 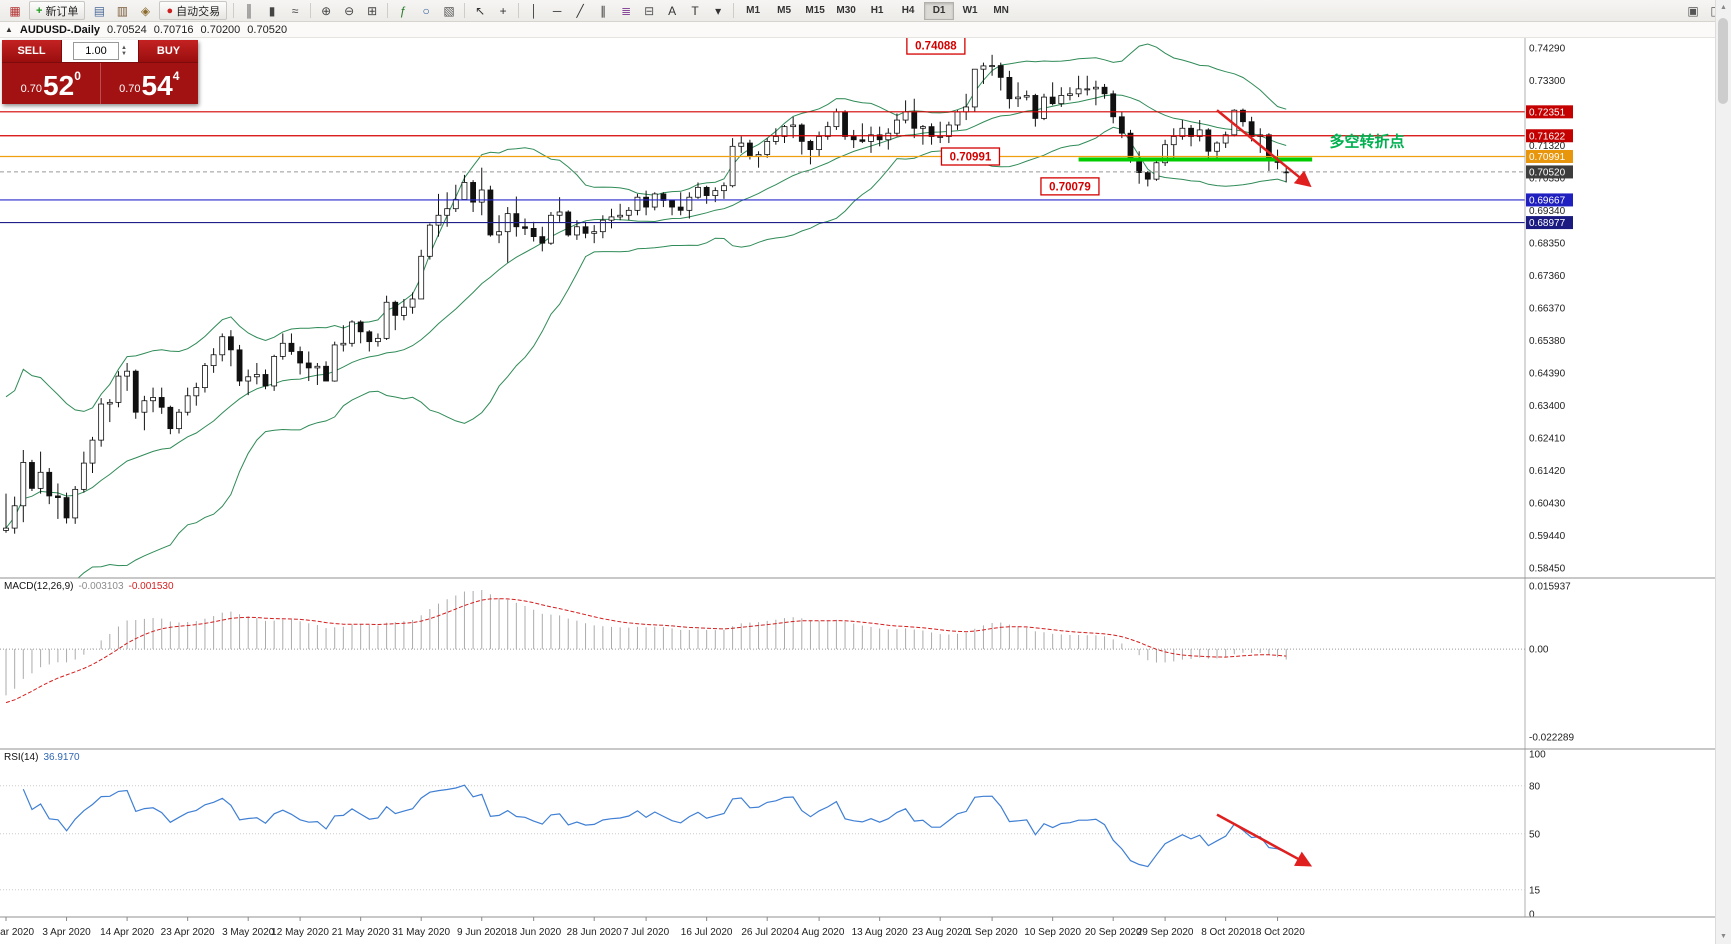 What do you see at coordinates (970, 156) in the screenshot?
I see `price-callout: 0.70991` at bounding box center [970, 156].